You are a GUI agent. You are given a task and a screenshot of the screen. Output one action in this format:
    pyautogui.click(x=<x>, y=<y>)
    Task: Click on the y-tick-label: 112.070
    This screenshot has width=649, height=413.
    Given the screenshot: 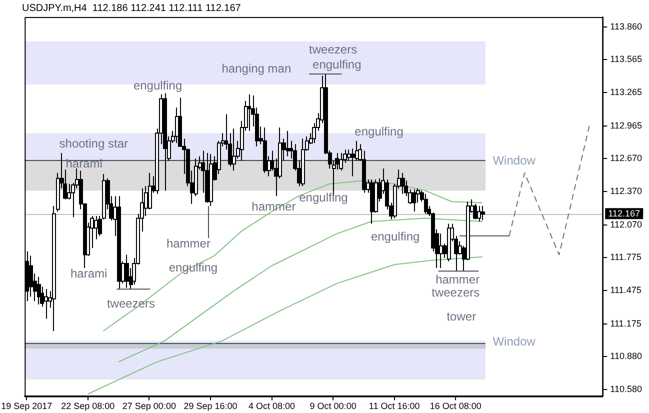 What is the action you would take?
    pyautogui.click(x=626, y=224)
    